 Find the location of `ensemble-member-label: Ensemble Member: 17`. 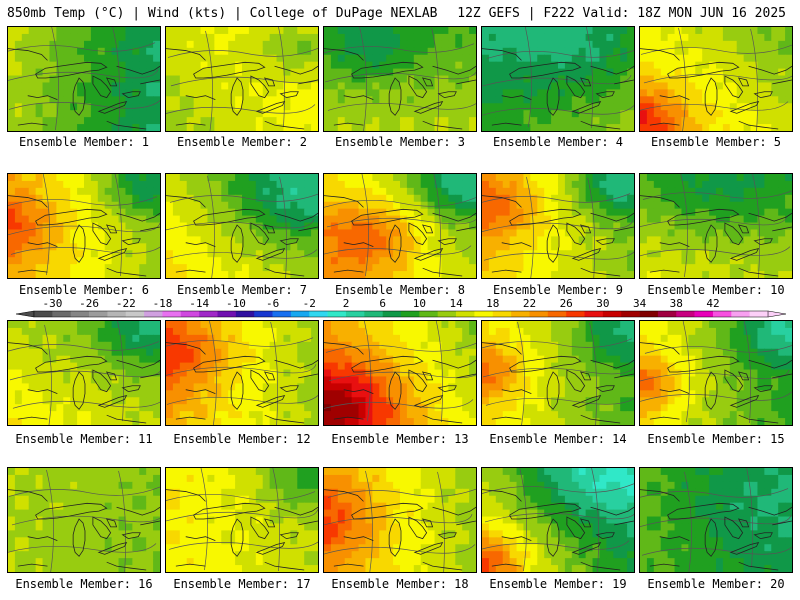

ensemble-member-label: Ensemble Member: 17 is located at coordinates (242, 584).